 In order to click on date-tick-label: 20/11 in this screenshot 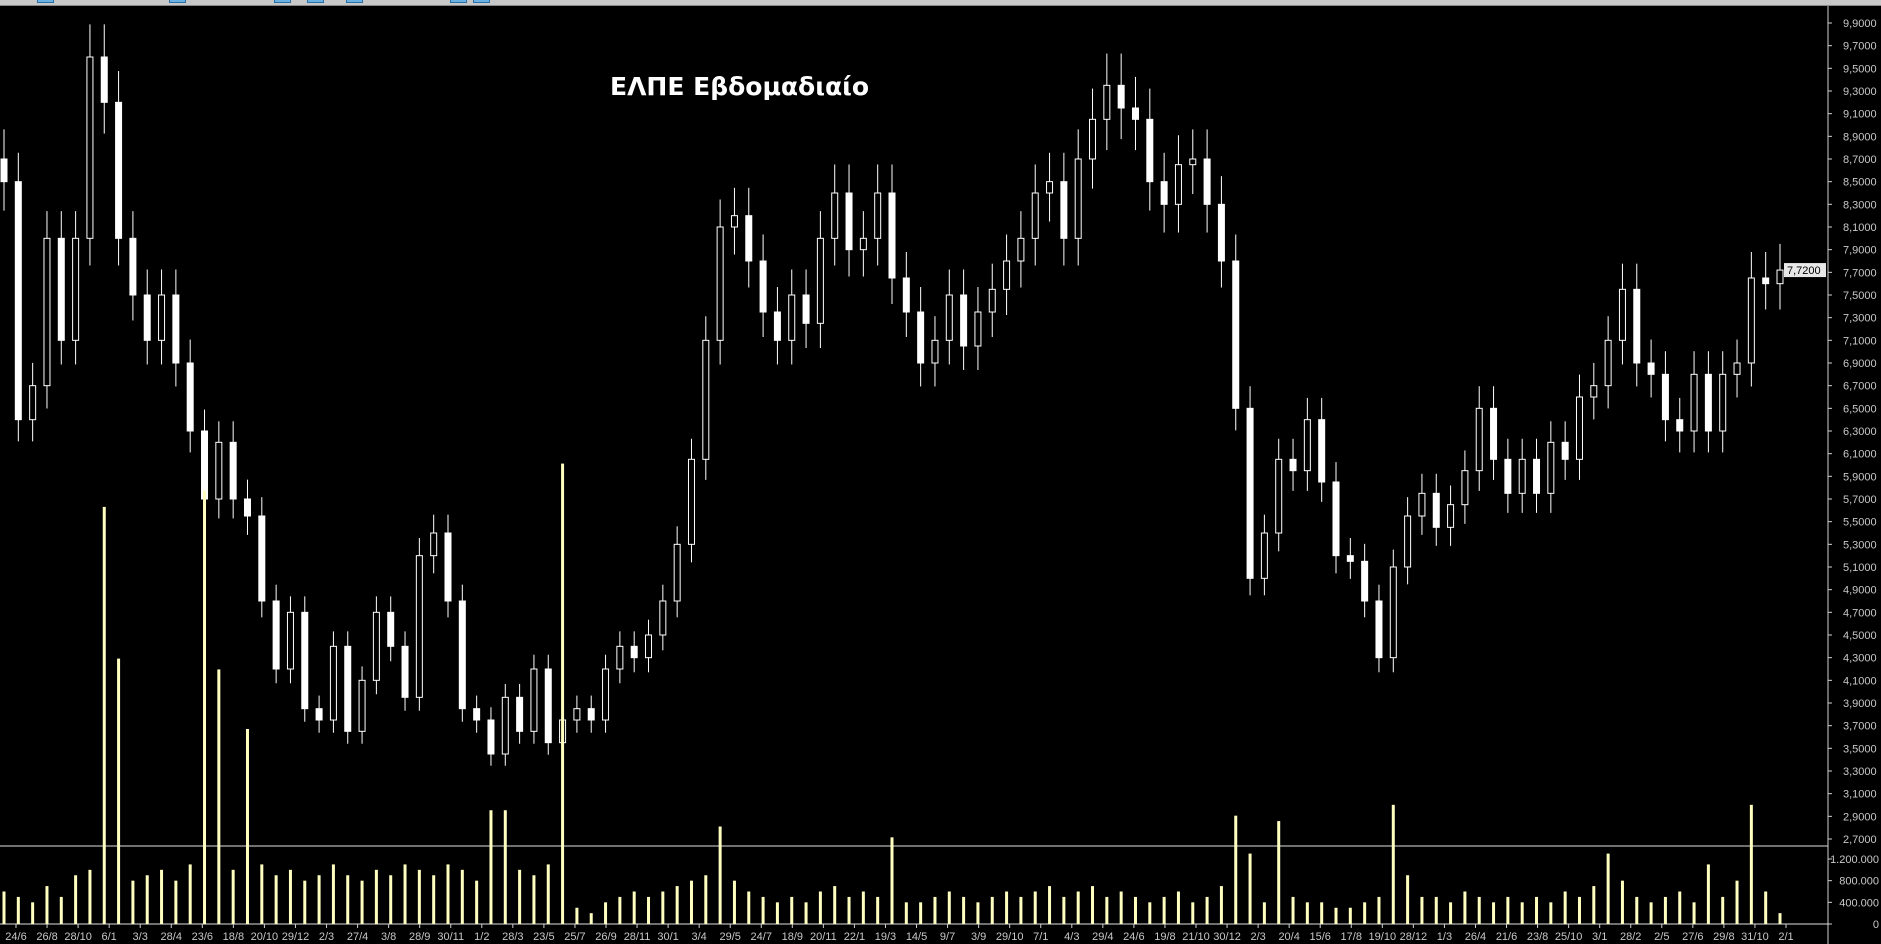, I will do `click(823, 937)`.